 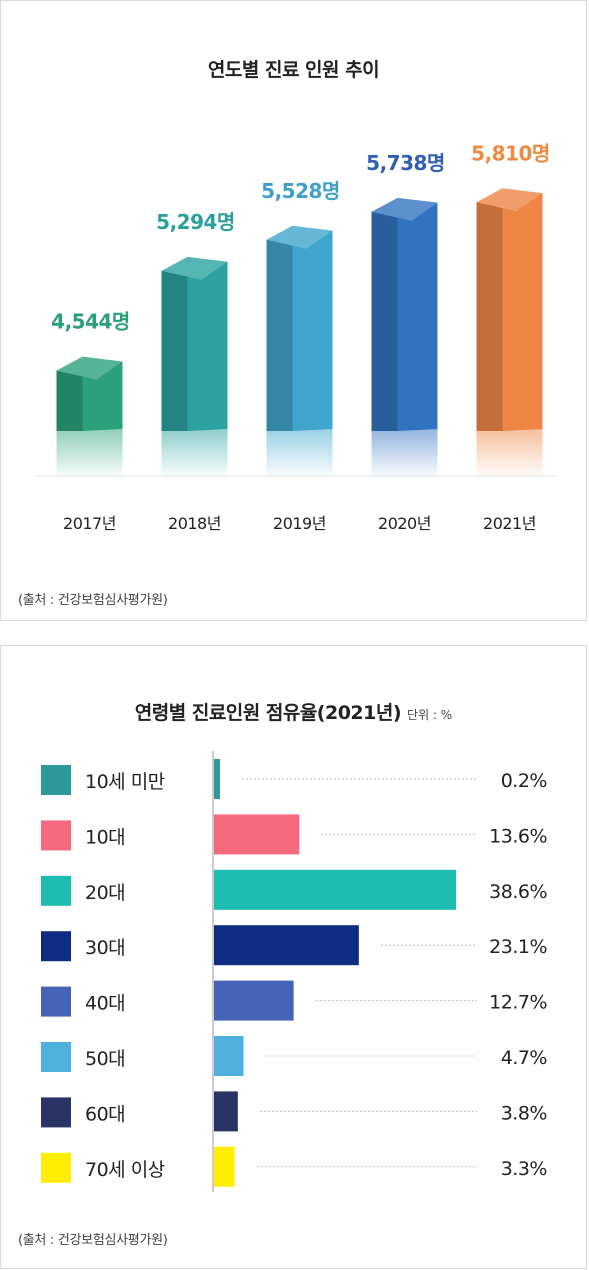 I want to click on bar-70세 이상, so click(x=224, y=1166).